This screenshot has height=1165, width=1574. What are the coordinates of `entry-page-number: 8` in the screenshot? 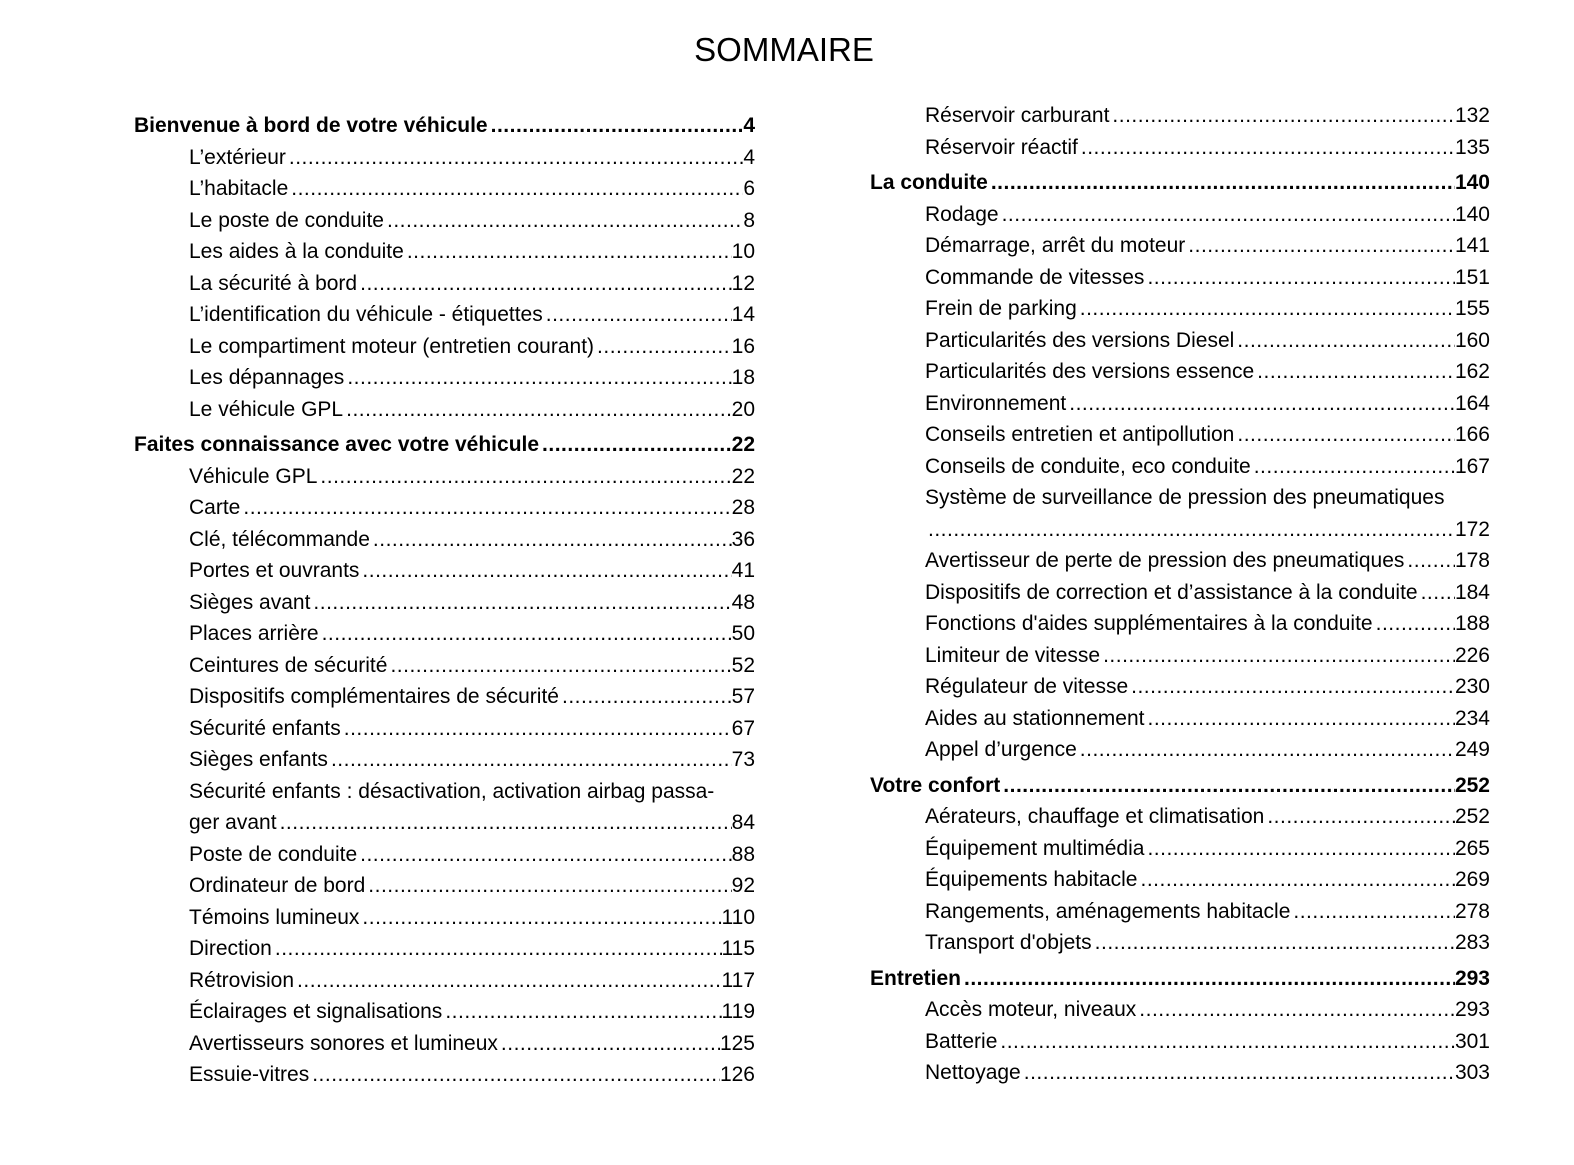 It's located at (749, 220).